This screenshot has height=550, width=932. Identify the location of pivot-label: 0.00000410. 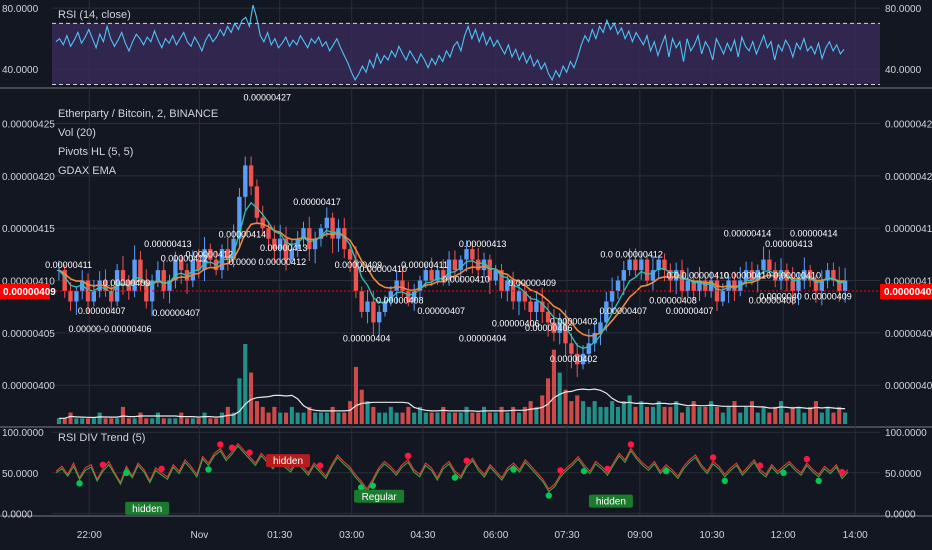
(748, 275).